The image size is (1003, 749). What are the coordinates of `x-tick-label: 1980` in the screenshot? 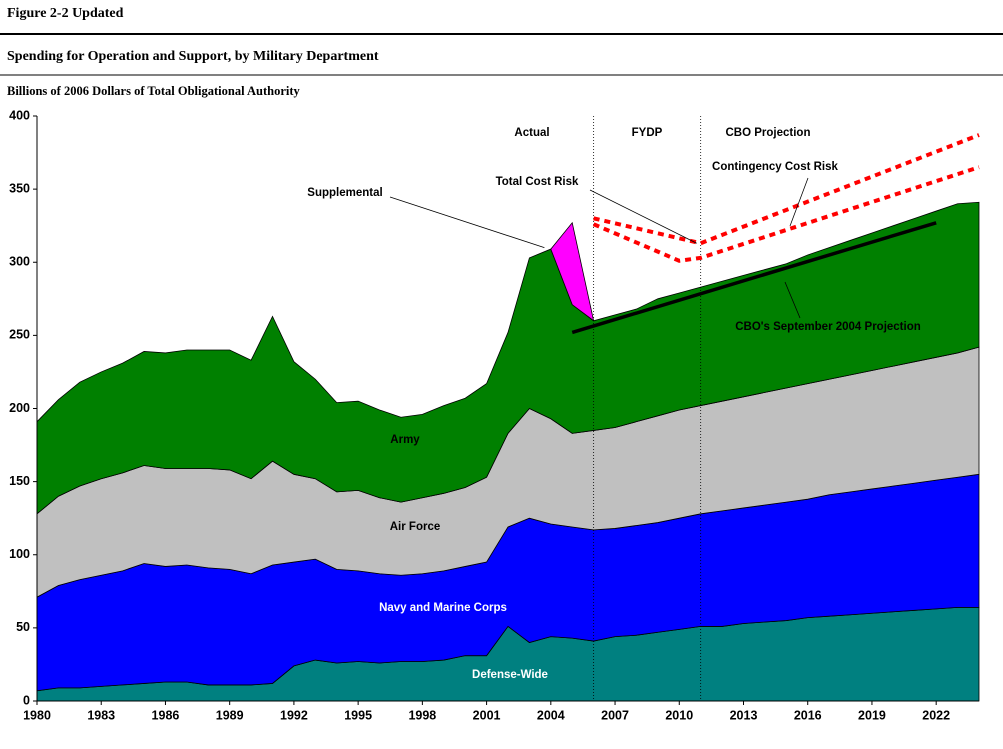 It's located at (37, 715).